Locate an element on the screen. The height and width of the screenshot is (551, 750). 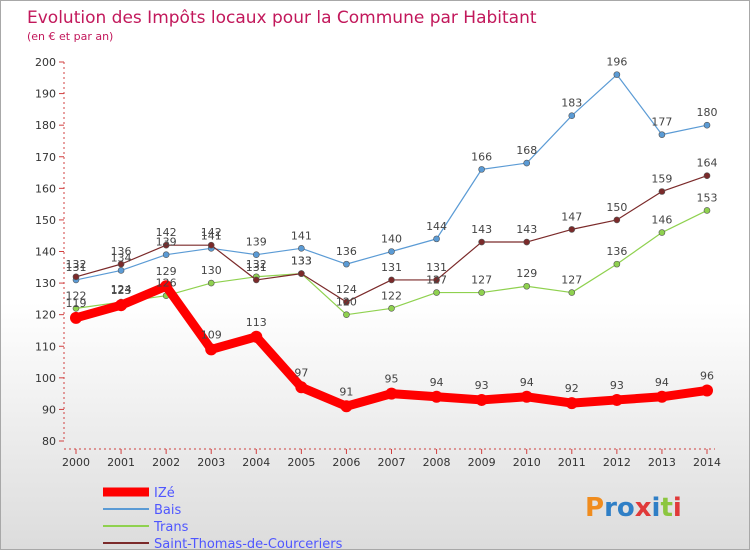
logo-letter: x is located at coordinates (643, 508).